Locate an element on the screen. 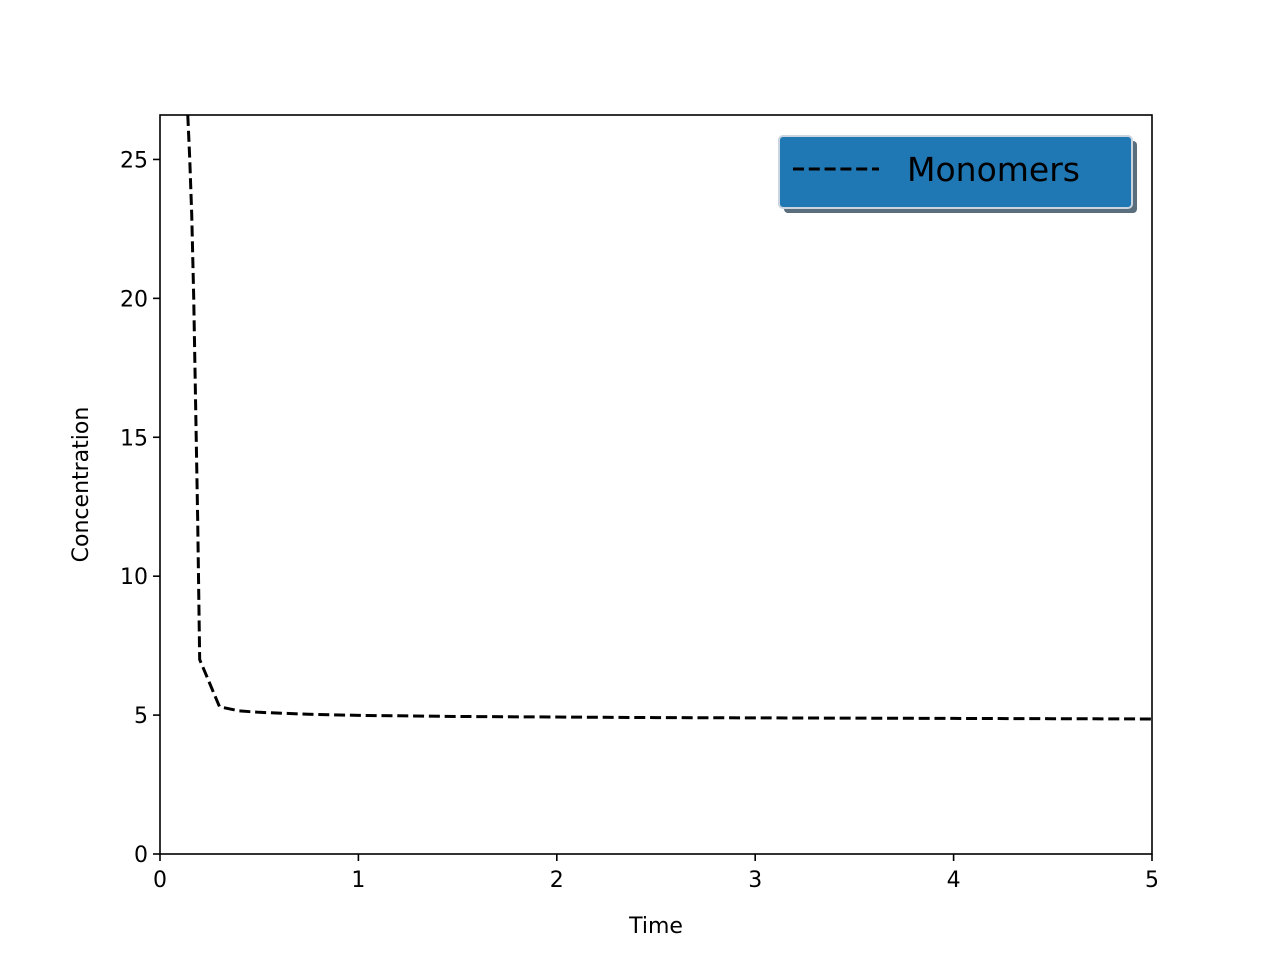 The height and width of the screenshot is (960, 1280). x-tick-label: 5 is located at coordinates (1152, 880).